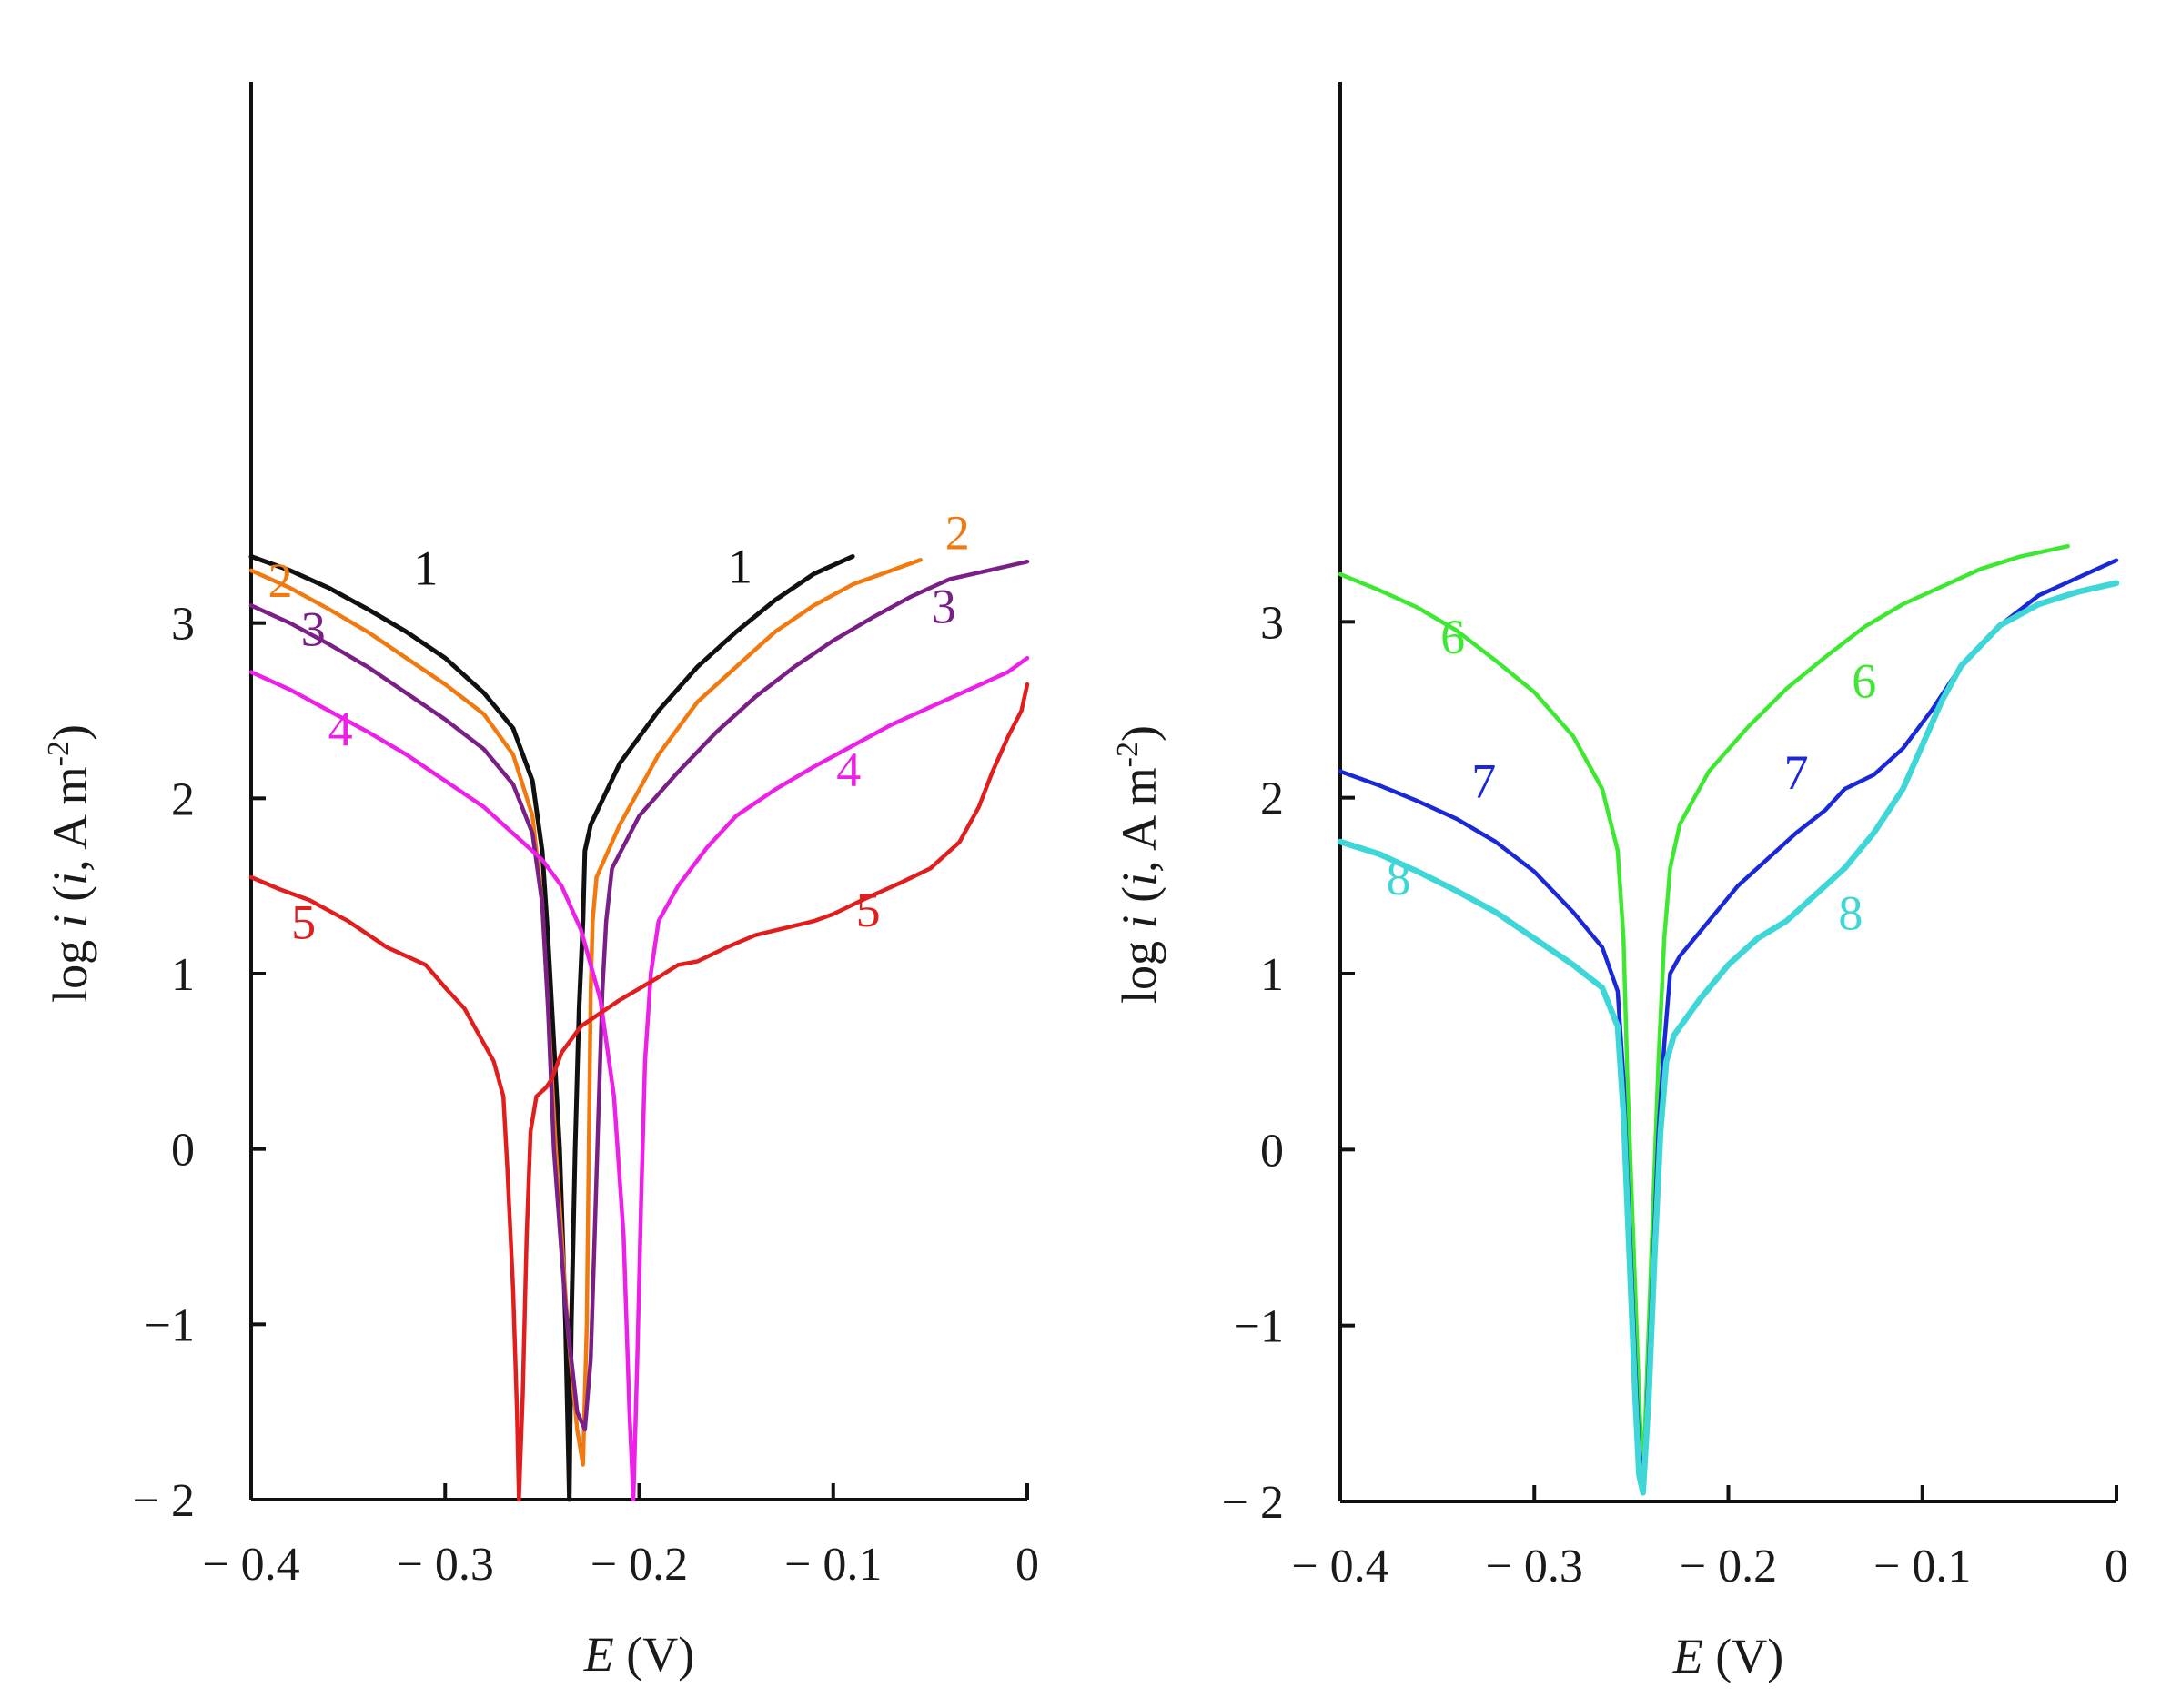 The image size is (2161, 1708). Describe the element at coordinates (1253, 1503) in the screenshot. I see `right-y-tick-label: − 2` at that location.